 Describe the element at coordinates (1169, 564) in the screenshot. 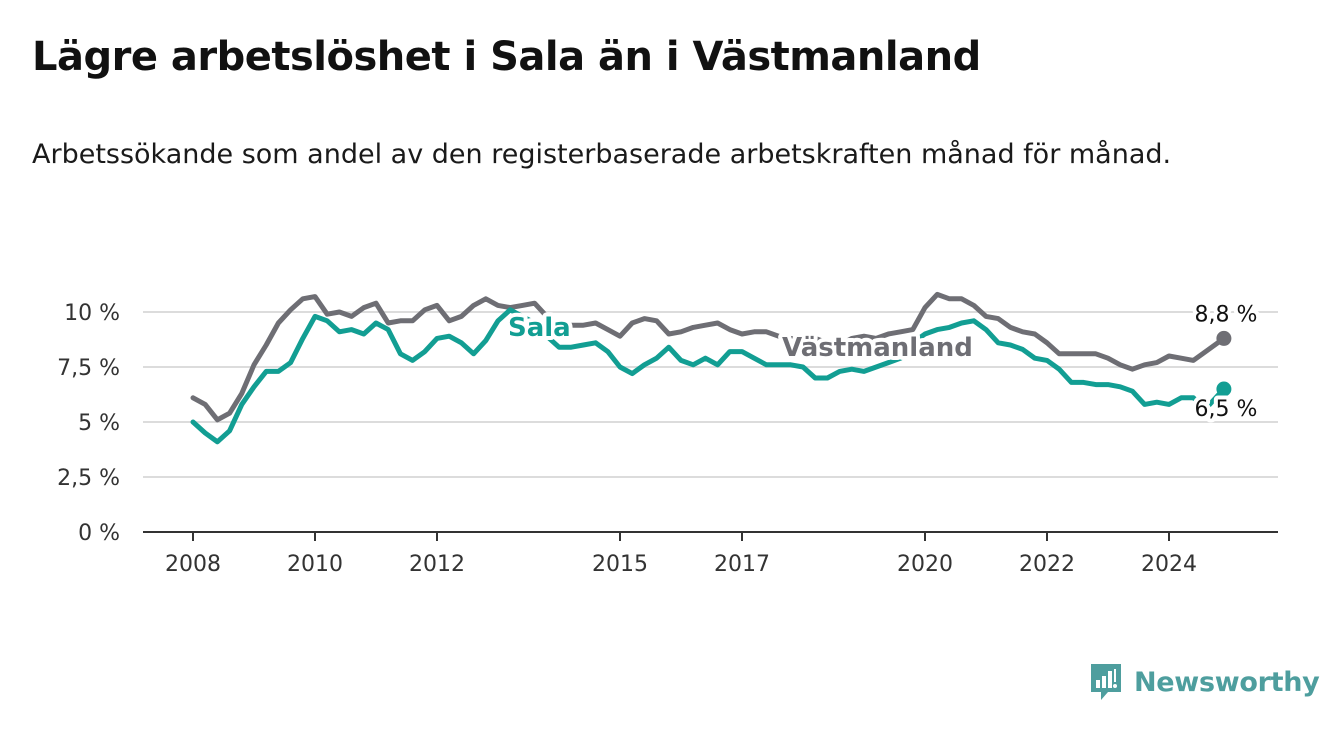

I see `x-tick-label: 2024` at that location.